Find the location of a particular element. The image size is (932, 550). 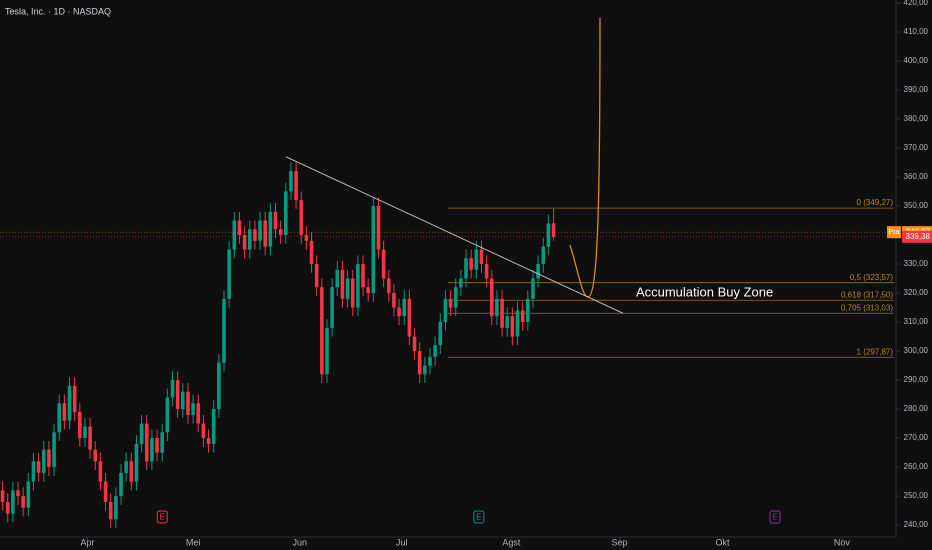

y-tick-label: 350,00 is located at coordinates (916, 205).